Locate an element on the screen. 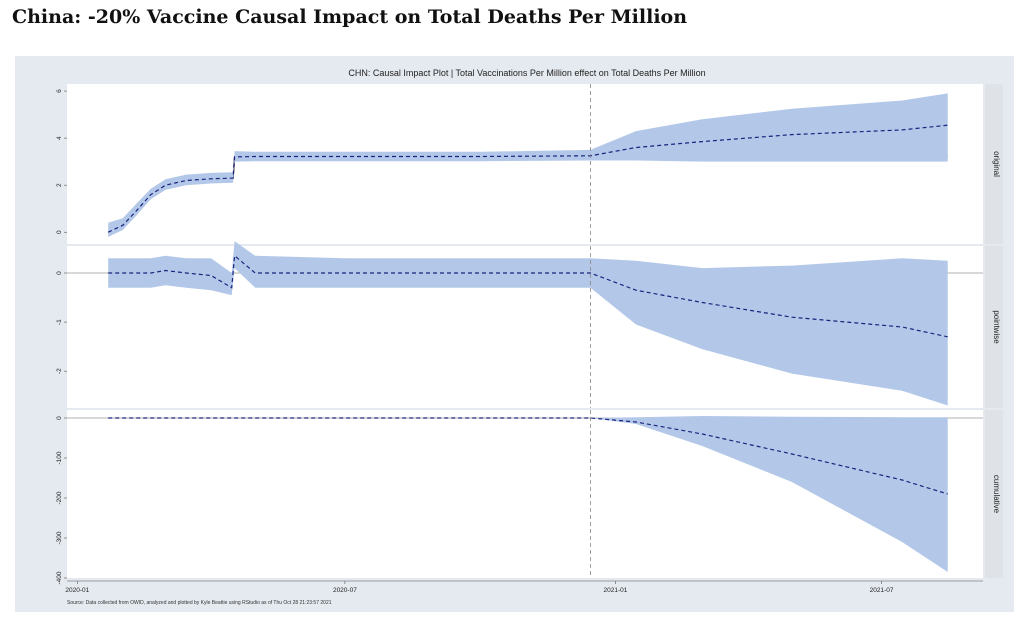 This screenshot has width=1024, height=617. facet-label-cumulative: cumulative is located at coordinates (996, 494).